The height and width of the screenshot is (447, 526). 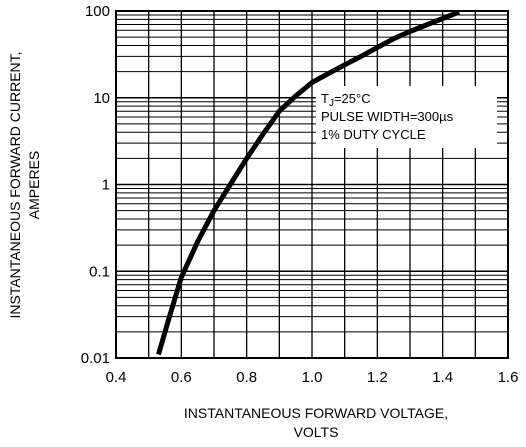 I want to click on y-tick-label: 0.01, so click(x=95, y=358).